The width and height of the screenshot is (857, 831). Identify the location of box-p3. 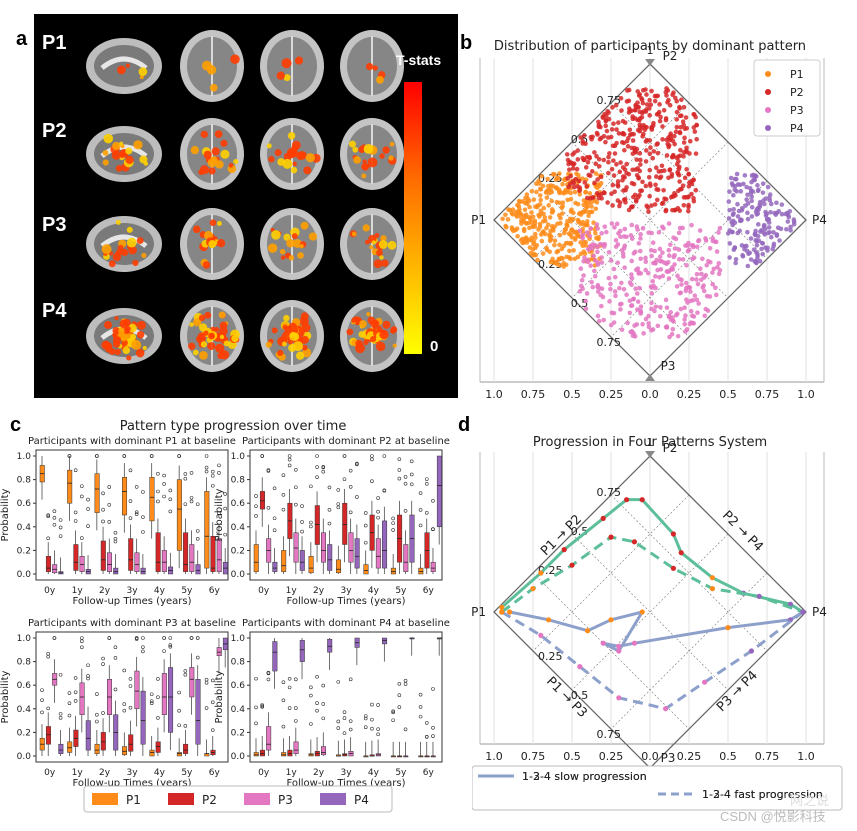
(324, 547).